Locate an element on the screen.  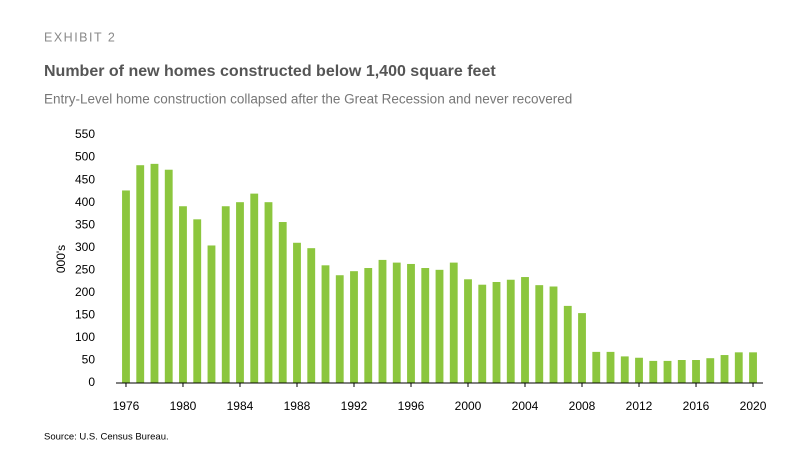
x-tick-label: 1976 is located at coordinates (126, 406).